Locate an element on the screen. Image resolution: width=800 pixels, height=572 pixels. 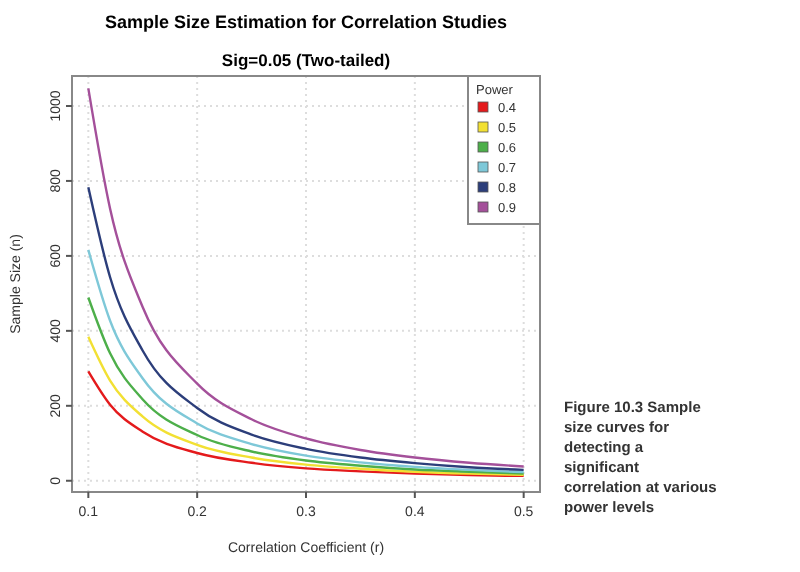
chart-subtitle: Sig=0.05 (Two-tailed) is located at coordinates (306, 60).